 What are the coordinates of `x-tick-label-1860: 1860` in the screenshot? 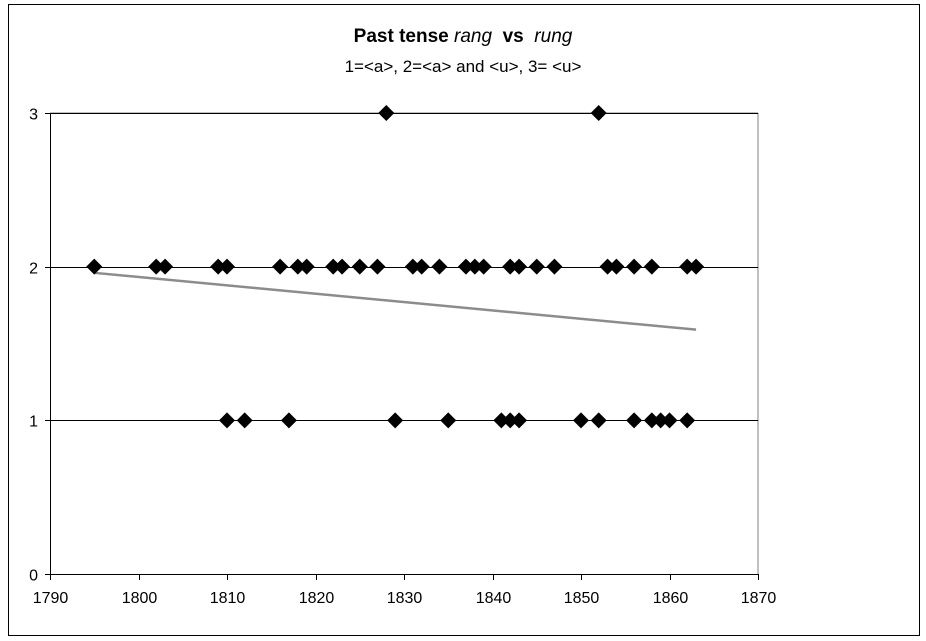 It's located at (671, 598).